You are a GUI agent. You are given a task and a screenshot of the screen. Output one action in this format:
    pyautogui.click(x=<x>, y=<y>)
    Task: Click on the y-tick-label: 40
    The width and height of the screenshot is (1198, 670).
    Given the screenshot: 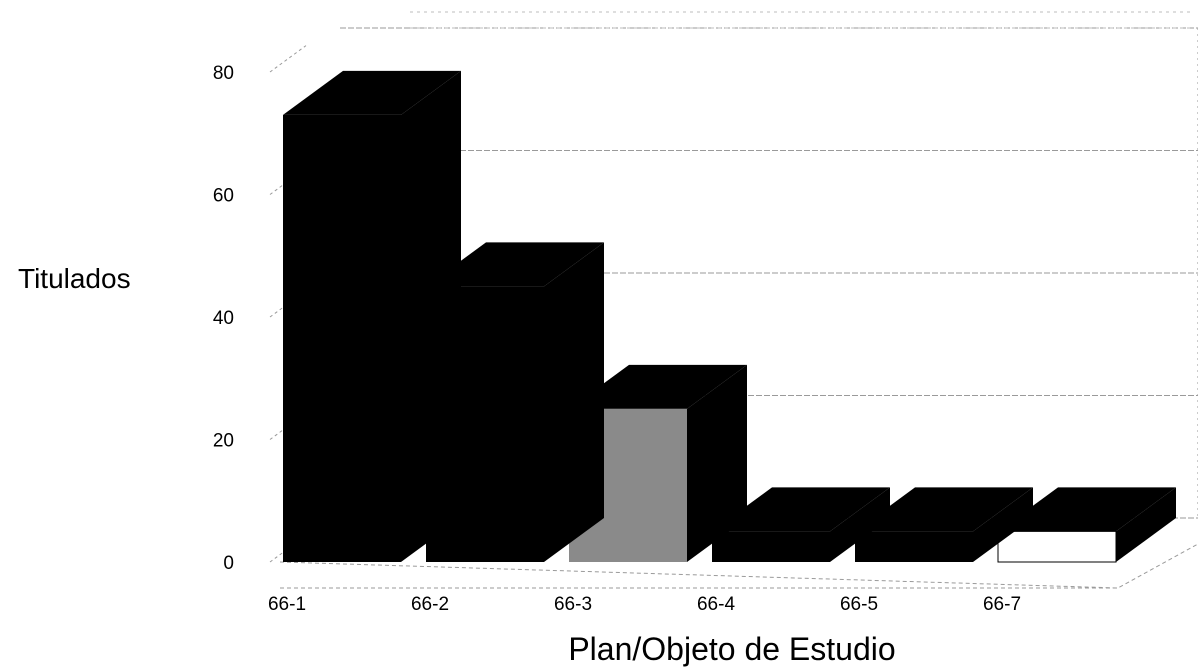 What is the action you would take?
    pyautogui.click(x=223, y=318)
    